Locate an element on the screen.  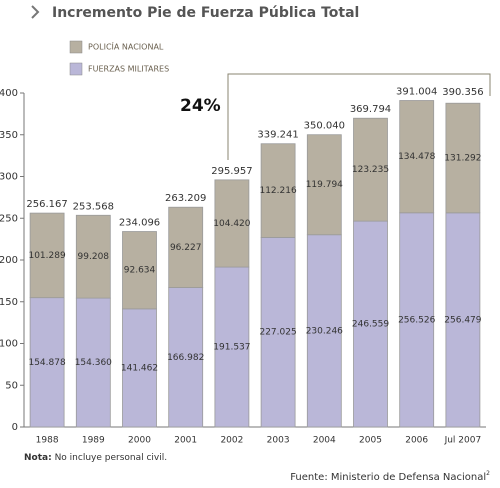
total-label: 391.004 is located at coordinates (416, 92).